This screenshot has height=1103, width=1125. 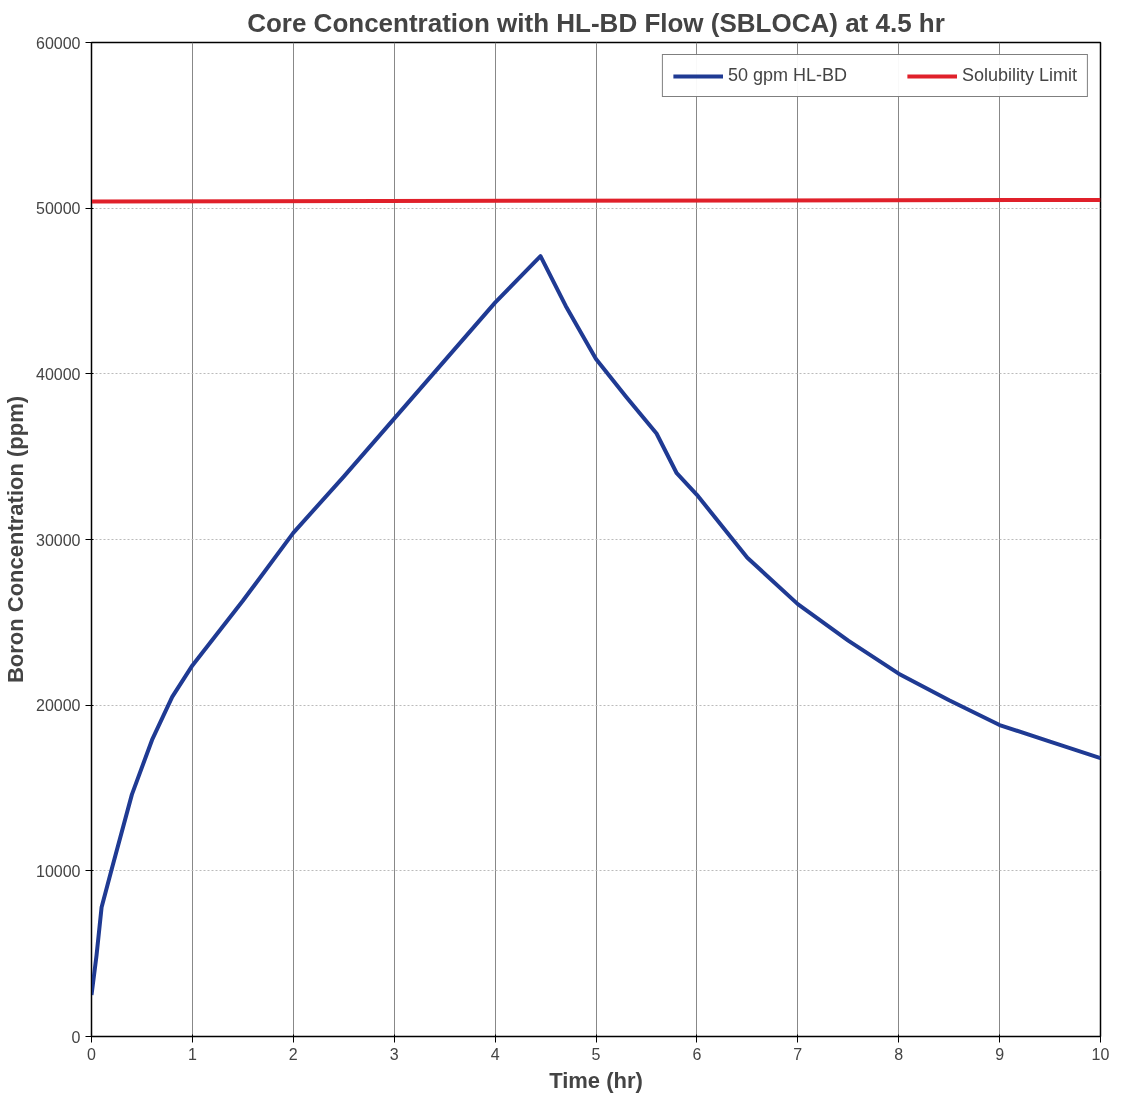 I want to click on x-tick-label: 0, so click(x=92, y=1054).